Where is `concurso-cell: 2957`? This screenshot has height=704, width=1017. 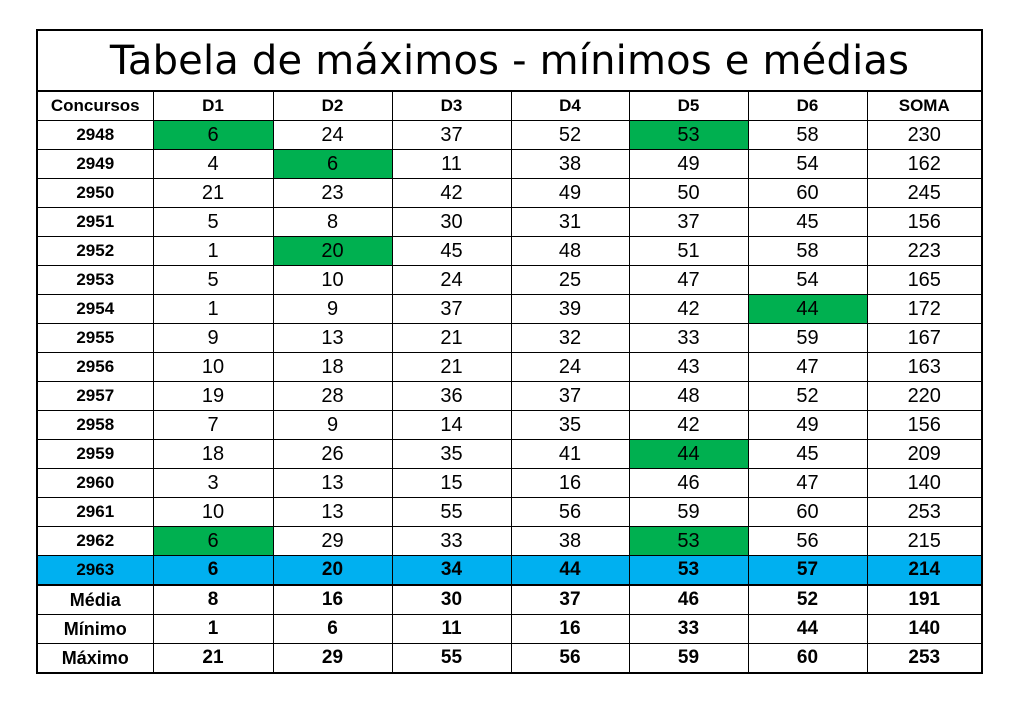
concurso-cell: 2957 is located at coordinates (96, 396).